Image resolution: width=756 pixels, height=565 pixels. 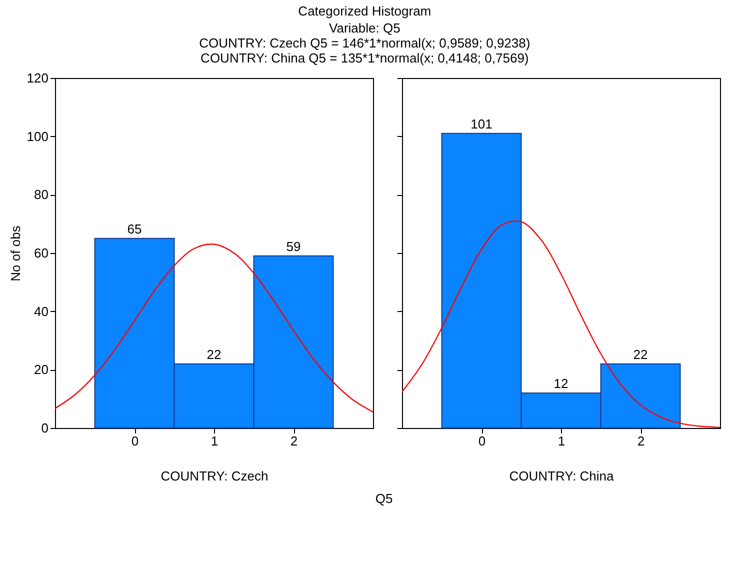 I want to click on y-axis-title: No of obs, so click(x=15, y=253).